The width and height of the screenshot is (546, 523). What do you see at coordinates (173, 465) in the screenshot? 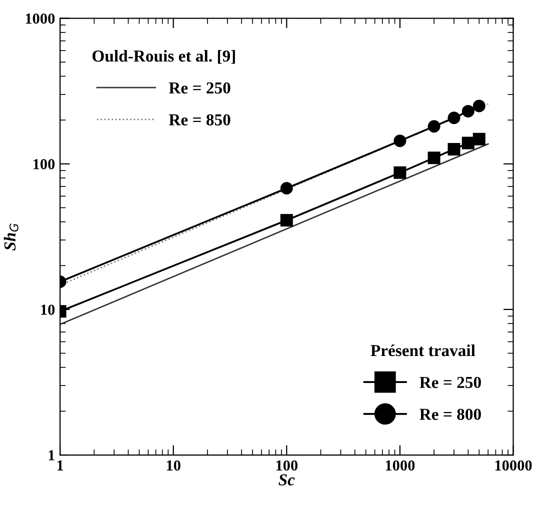
I see `x-tick-label: 10` at bounding box center [173, 465].